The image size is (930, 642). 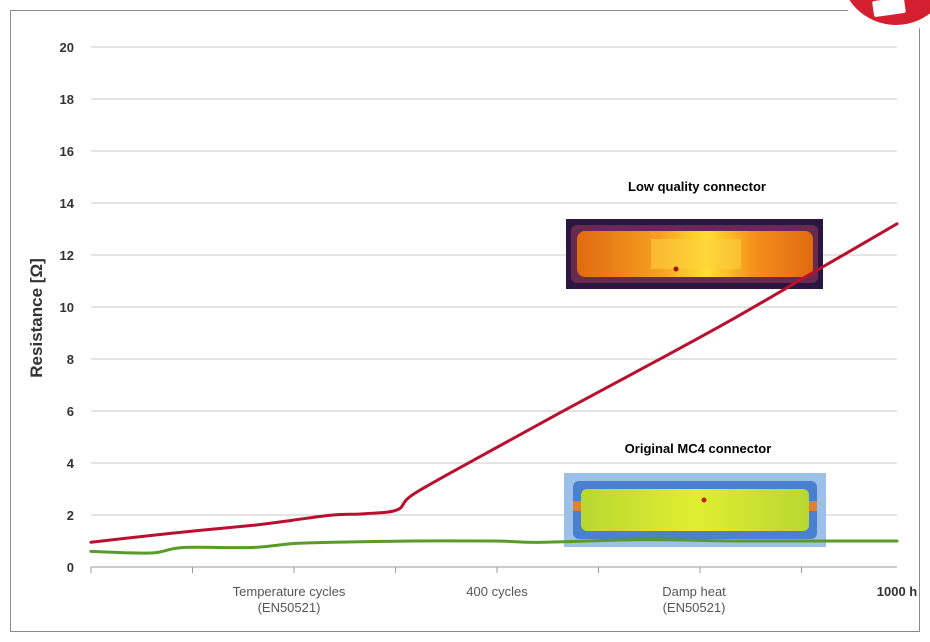 I want to click on y-tick-label: 0, so click(x=70, y=567).